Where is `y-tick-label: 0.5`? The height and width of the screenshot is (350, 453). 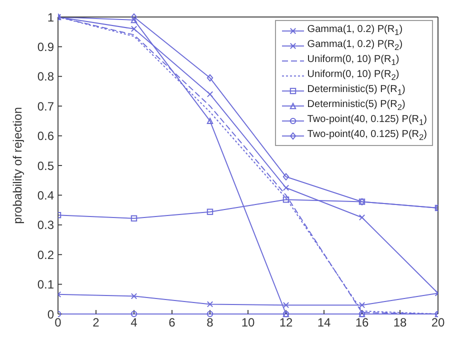 y-tick-label: 0.5 is located at coordinates (45, 165).